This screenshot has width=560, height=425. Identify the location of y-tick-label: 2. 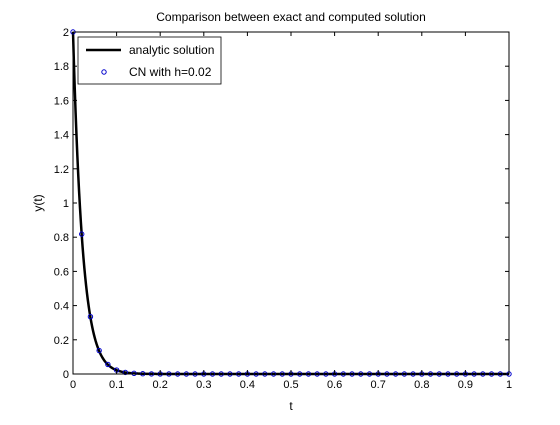
(66, 33).